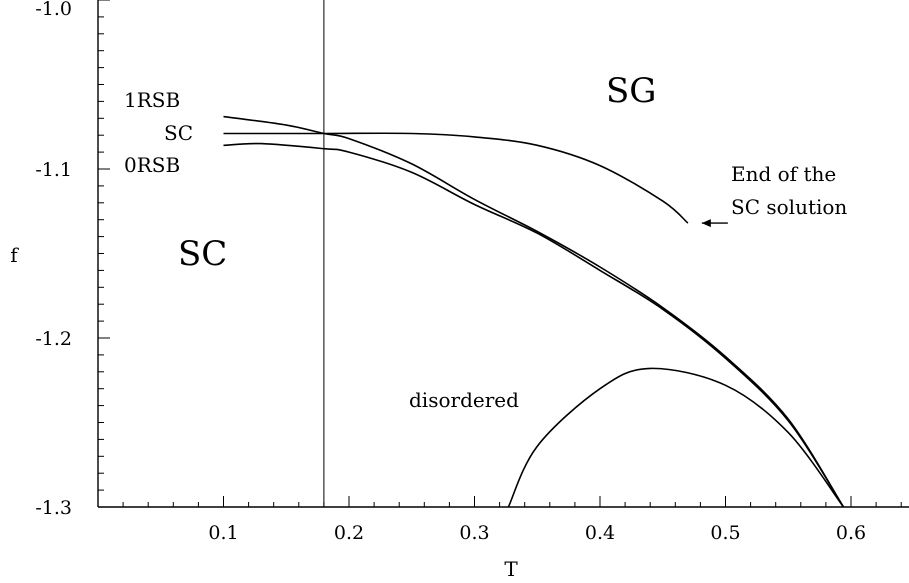 This screenshot has width=909, height=583. What do you see at coordinates (202, 254) in the screenshot?
I see `label-sc-region: SC` at bounding box center [202, 254].